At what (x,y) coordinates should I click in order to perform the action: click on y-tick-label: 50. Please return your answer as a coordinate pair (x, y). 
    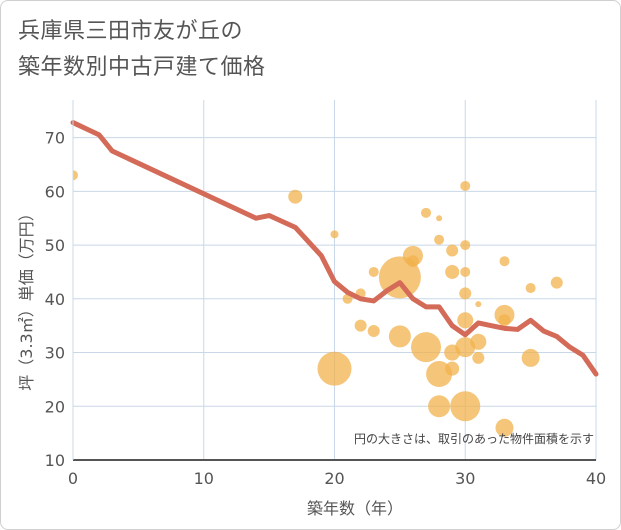
    Looking at the image, I should click on (55, 245).